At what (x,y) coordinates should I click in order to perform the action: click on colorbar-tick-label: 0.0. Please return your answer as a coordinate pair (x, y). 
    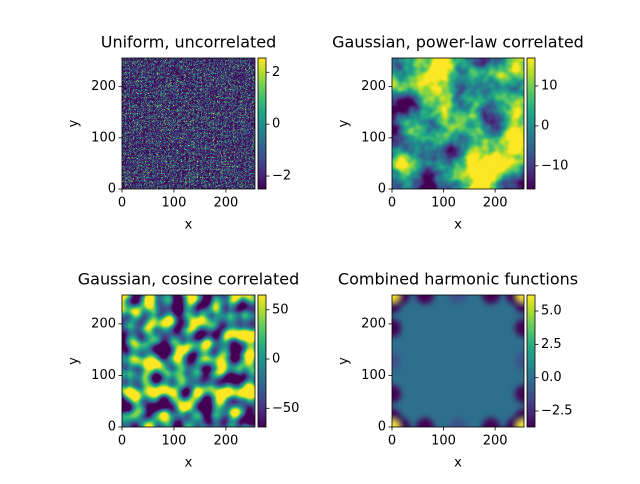
    Looking at the image, I should click on (551, 377).